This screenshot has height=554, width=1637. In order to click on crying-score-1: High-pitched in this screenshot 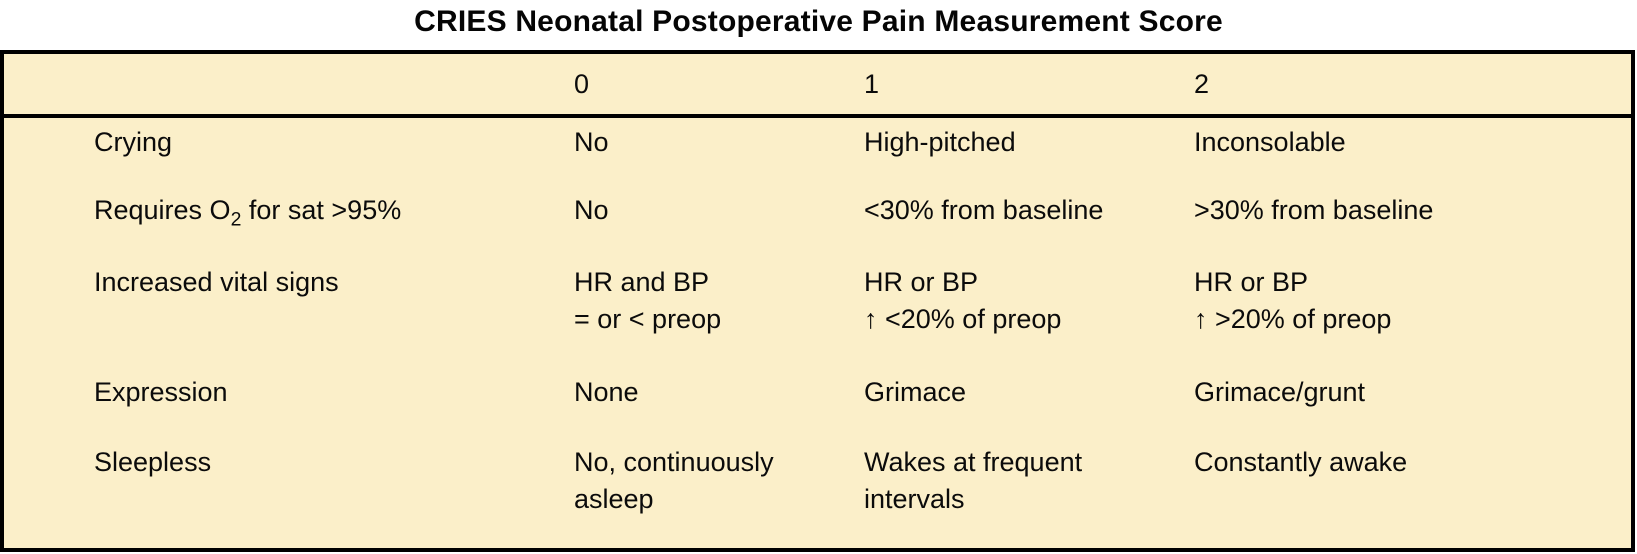, I will do `click(940, 142)`.